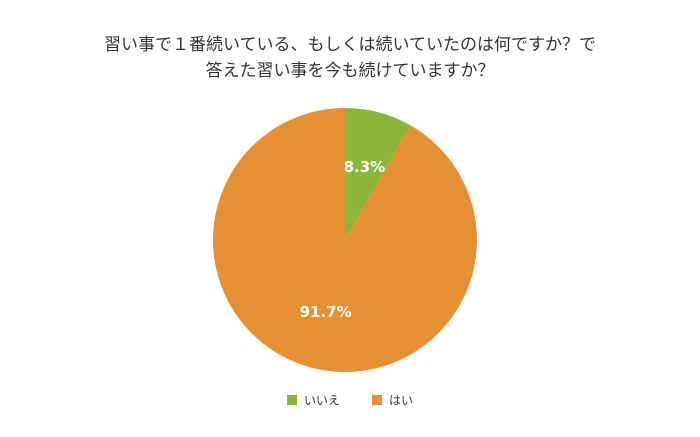  I want to click on chart-title: 答えた習い事を今も続けていますか？, so click(350, 71).